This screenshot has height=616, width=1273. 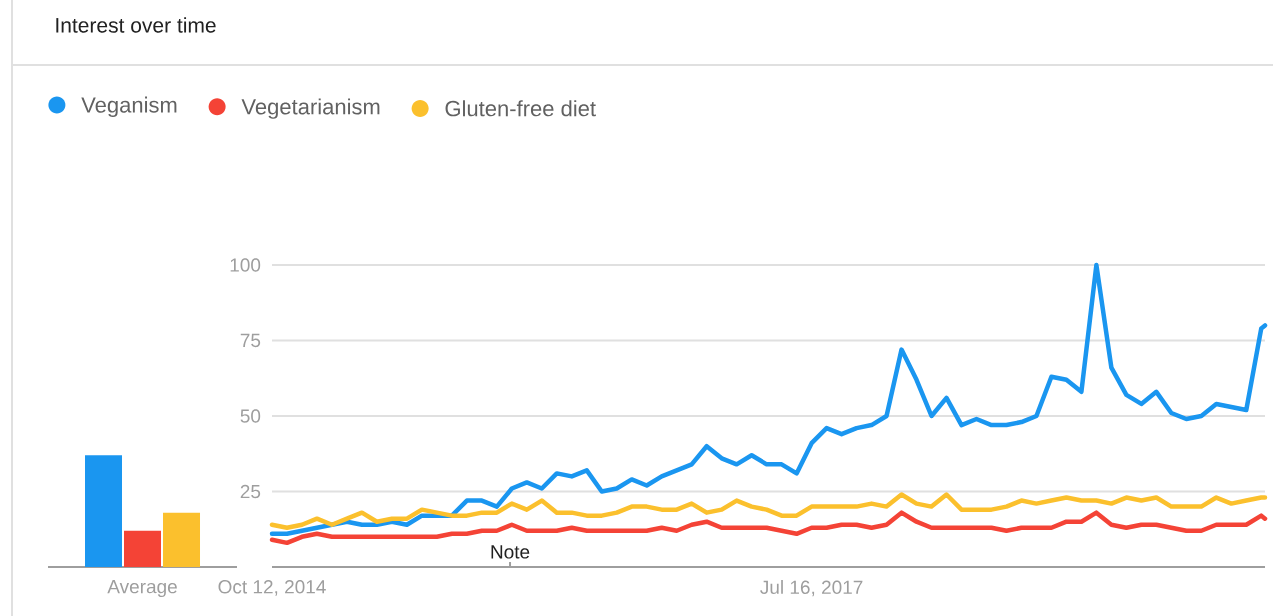 What do you see at coordinates (136, 25) in the screenshot?
I see `chart-title: Interest over time` at bounding box center [136, 25].